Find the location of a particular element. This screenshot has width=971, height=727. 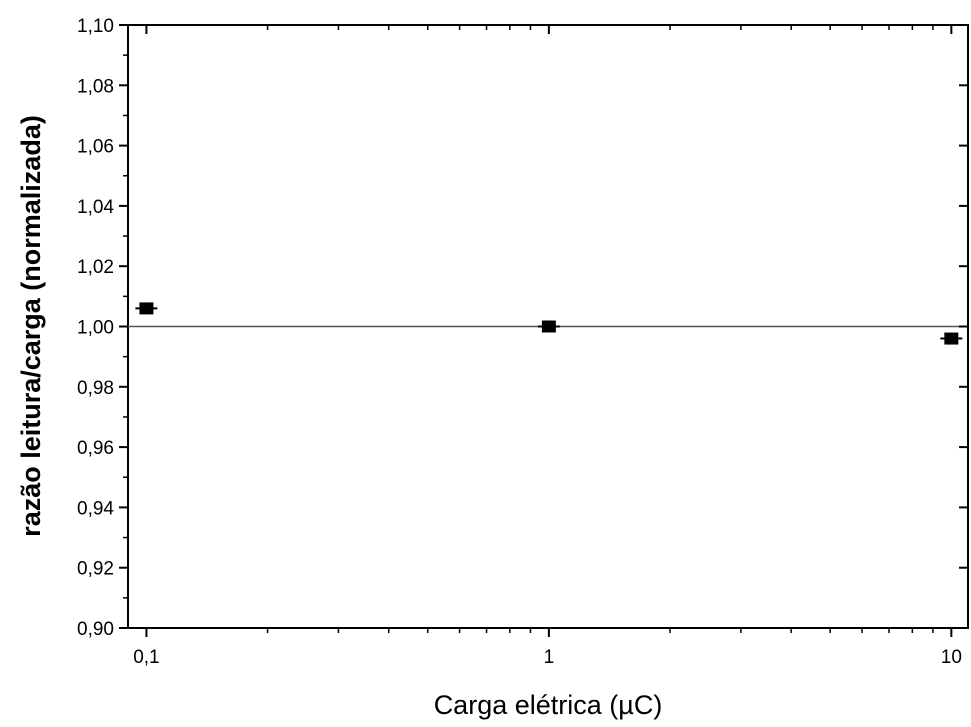

y-tick-label: 0,92 is located at coordinates (95, 569).